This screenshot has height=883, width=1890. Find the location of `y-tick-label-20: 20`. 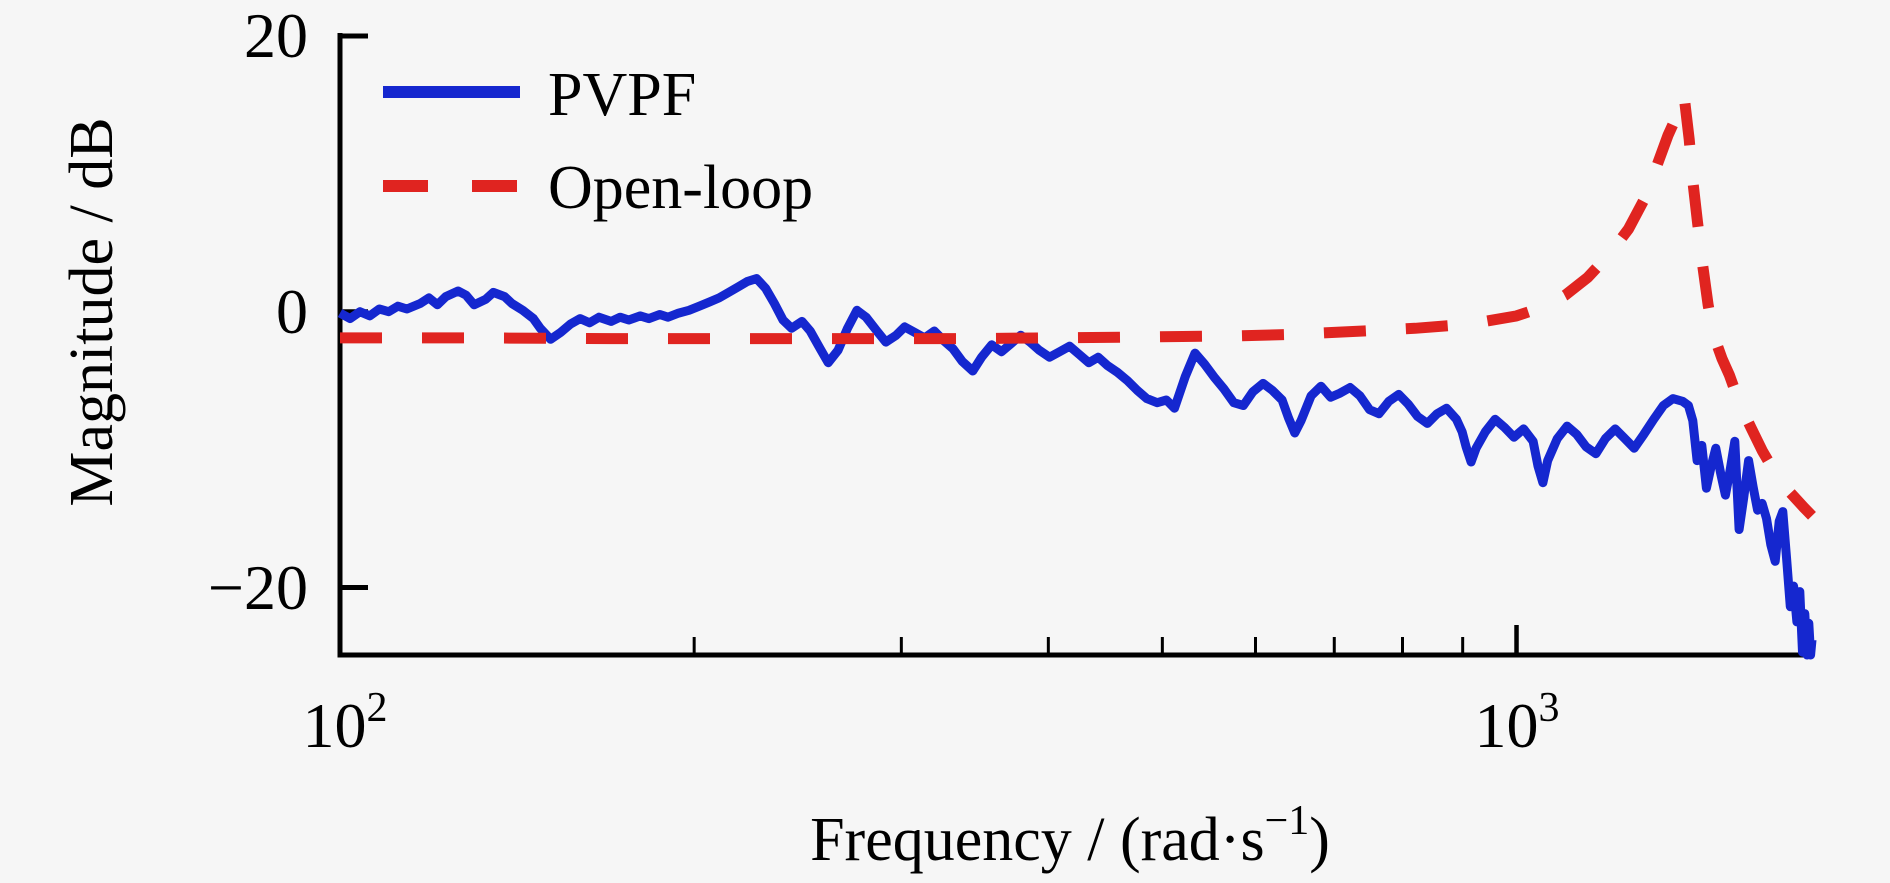

y-tick-label-20: 20 is located at coordinates (276, 35).